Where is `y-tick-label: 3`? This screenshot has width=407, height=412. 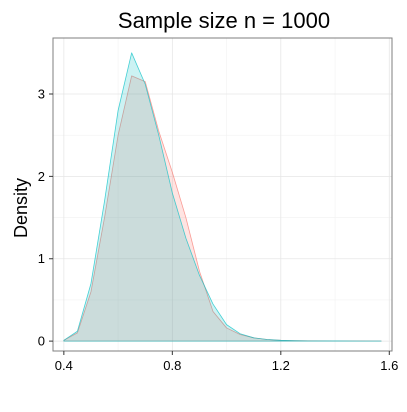 y-tick-label: 3 is located at coordinates (41, 94).